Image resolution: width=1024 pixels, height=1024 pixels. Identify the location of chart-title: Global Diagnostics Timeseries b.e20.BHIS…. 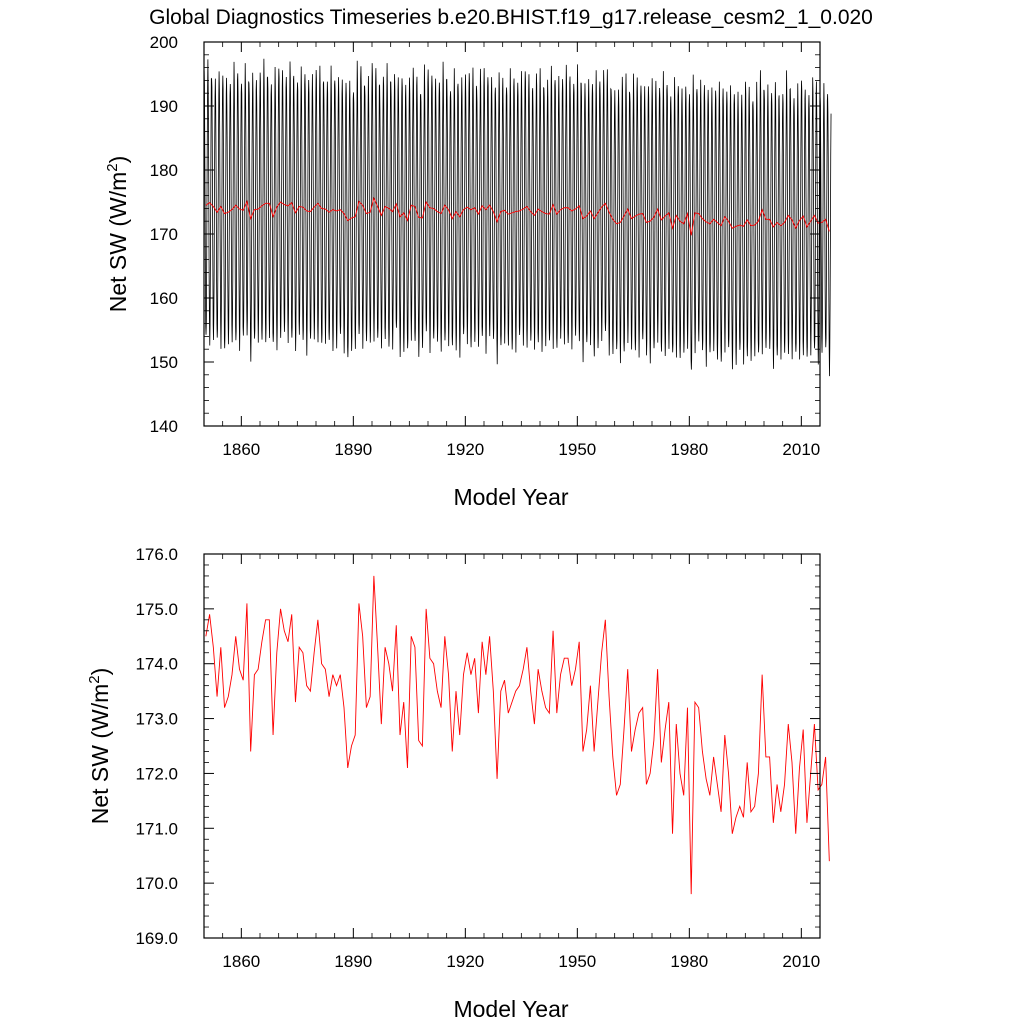
(511, 17).